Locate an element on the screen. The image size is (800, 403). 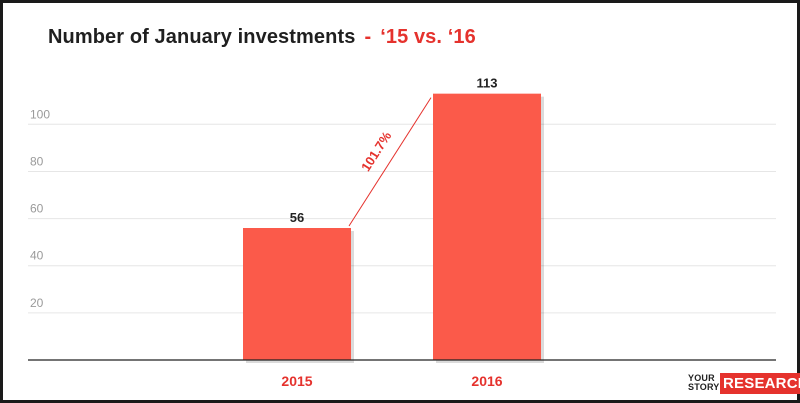
x-tick-label-2016: 2016 is located at coordinates (486, 381).